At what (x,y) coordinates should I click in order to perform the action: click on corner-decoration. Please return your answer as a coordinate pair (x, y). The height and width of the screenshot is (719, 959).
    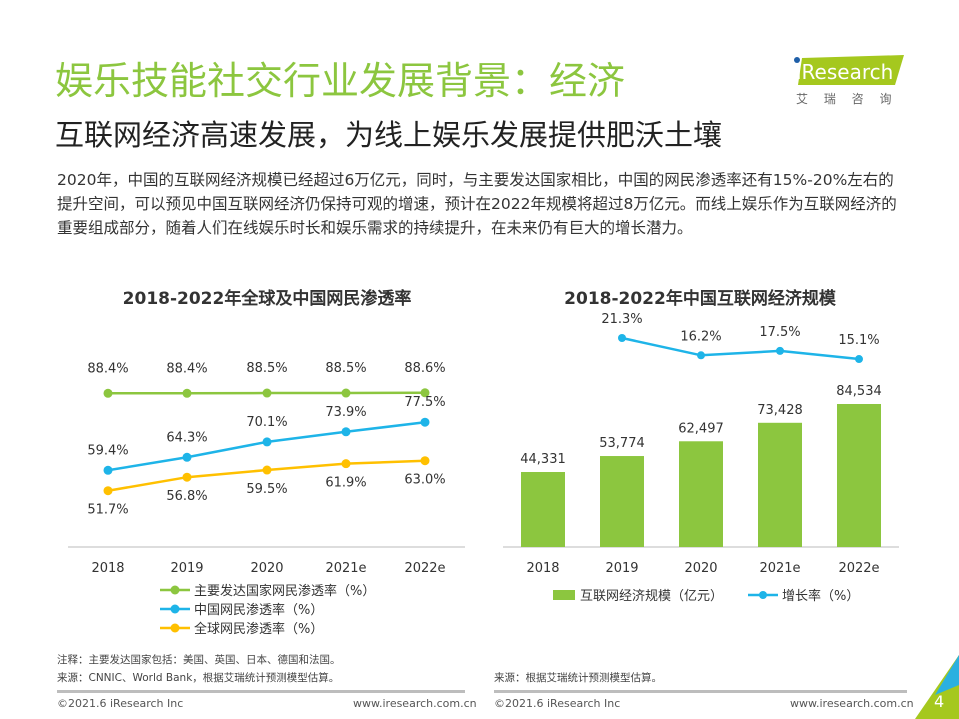
    Looking at the image, I should click on (937, 687).